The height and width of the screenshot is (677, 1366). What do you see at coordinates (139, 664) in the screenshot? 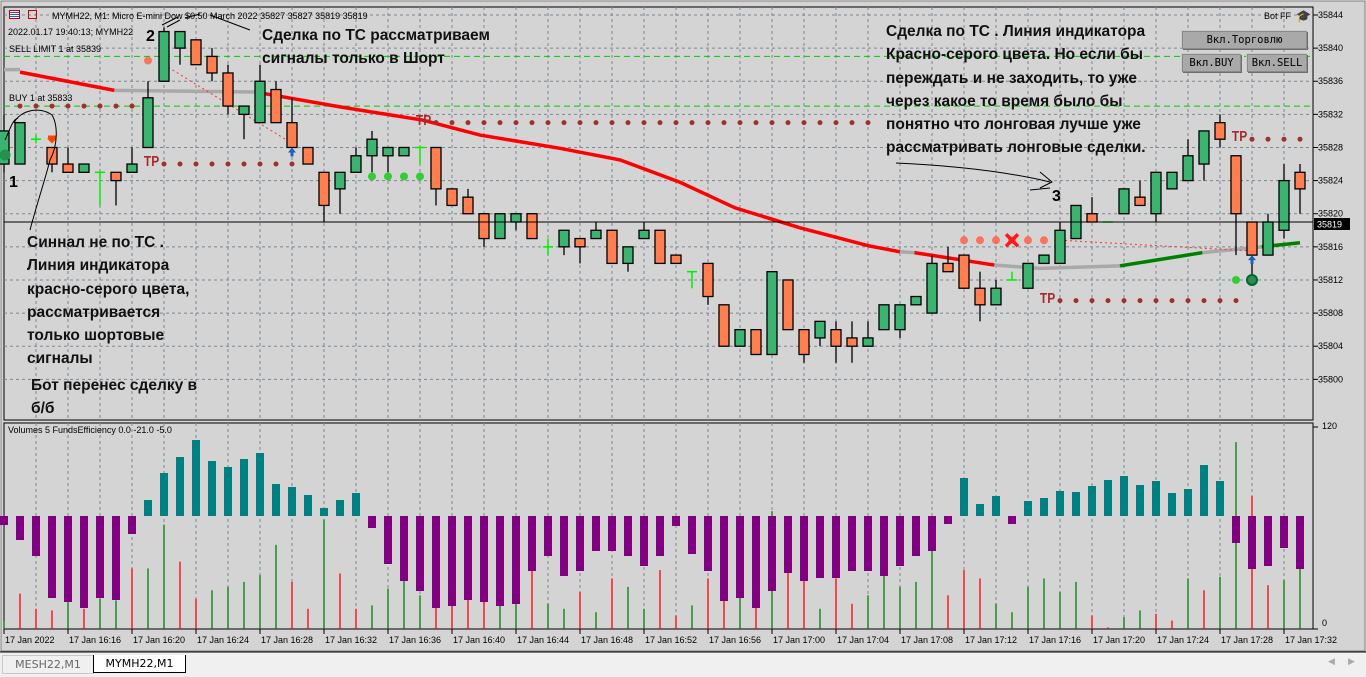
I see `tab-mymh22: MYMH22,M1` at bounding box center [139, 664].